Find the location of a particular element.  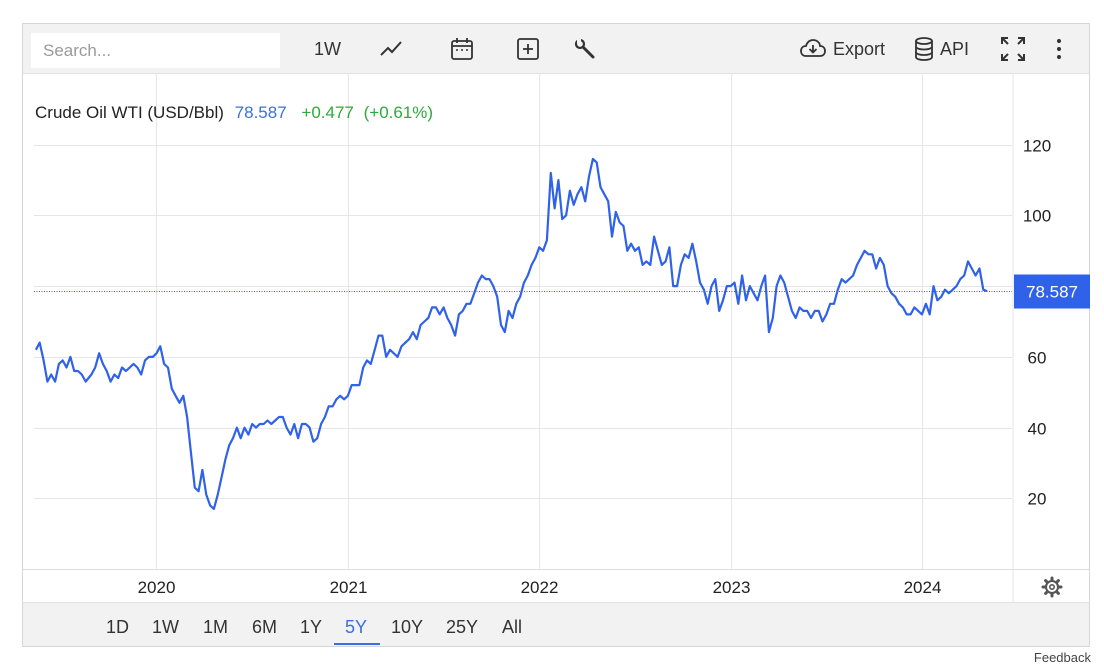

range-all: All is located at coordinates (512, 627).